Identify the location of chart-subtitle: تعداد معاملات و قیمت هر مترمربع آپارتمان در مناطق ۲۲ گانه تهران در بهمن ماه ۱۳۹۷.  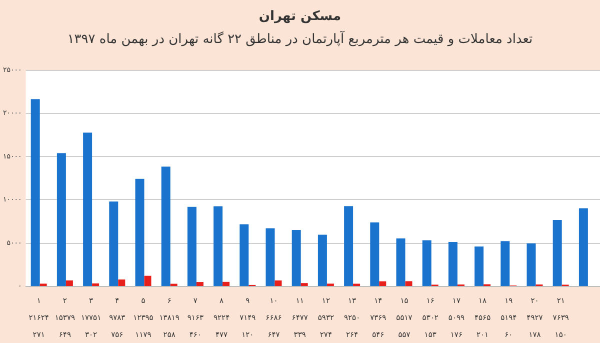
(300, 38).